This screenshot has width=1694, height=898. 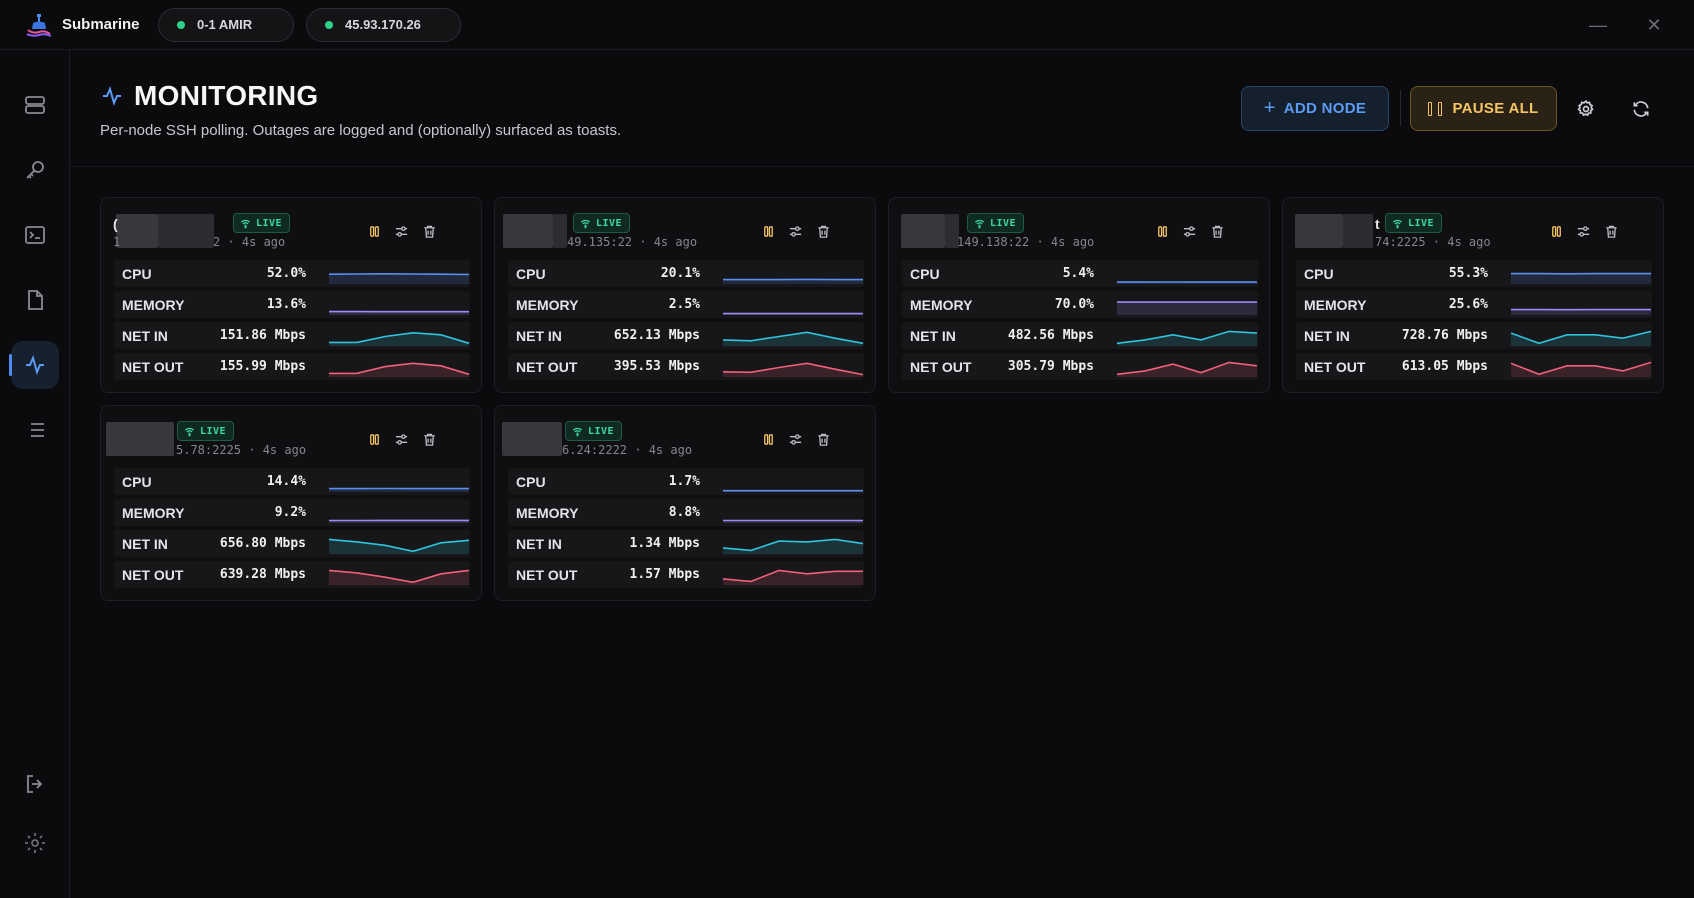 I want to click on nav-files, so click(x=35, y=300).